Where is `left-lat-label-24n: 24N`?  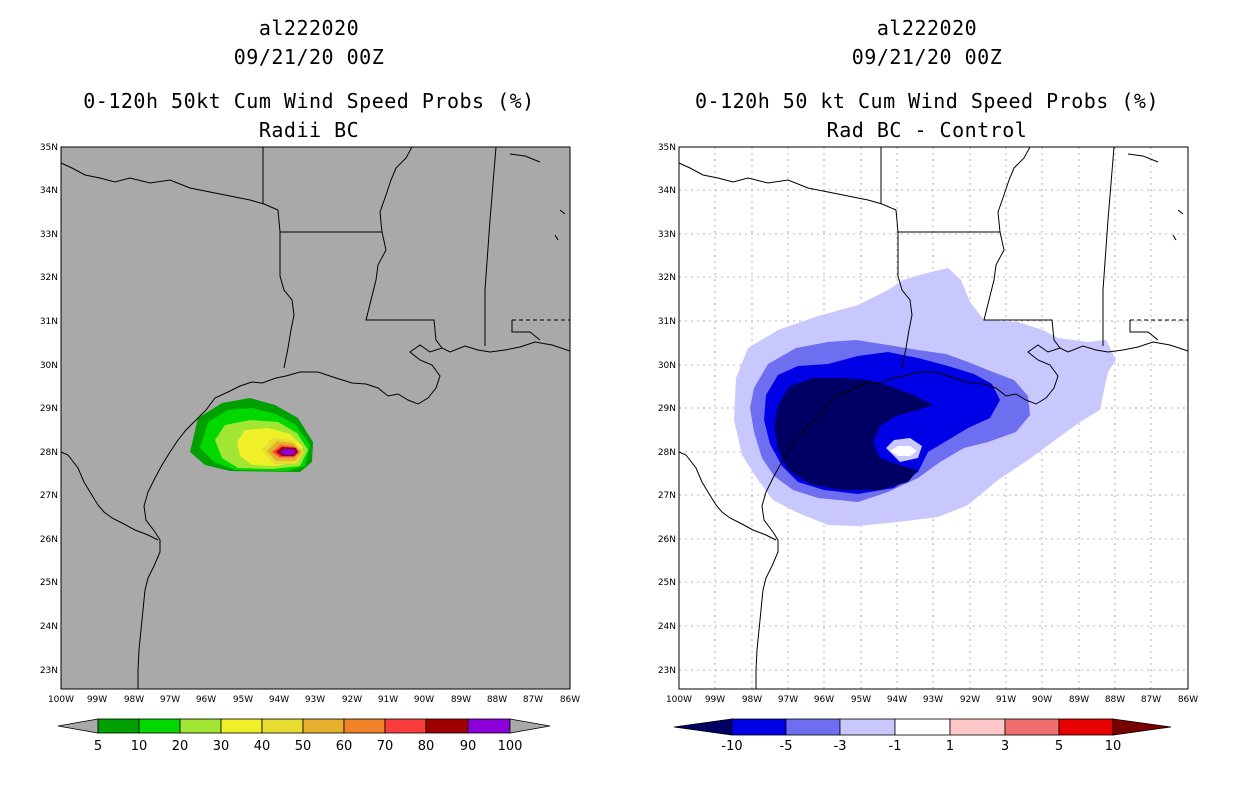
left-lat-label-24n: 24N is located at coordinates (49, 627).